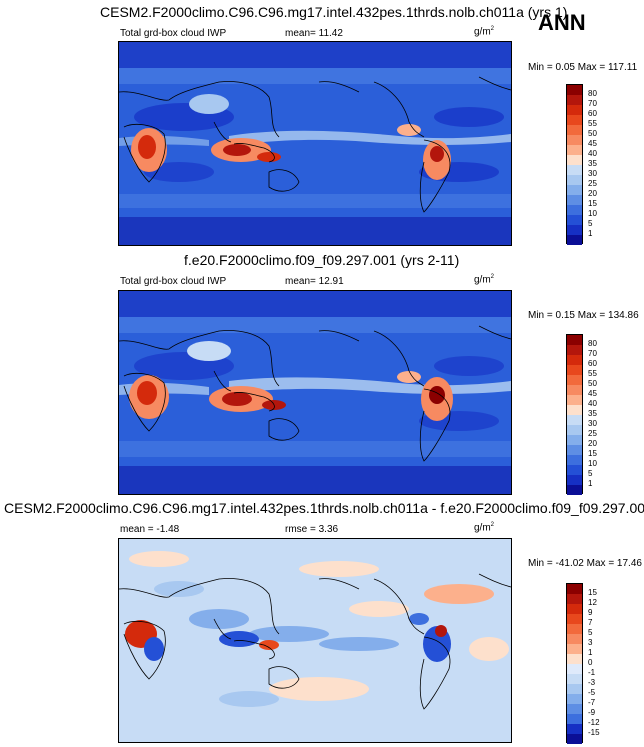 The image size is (644, 747). I want to click on panel1-colorbar-tick-label: 80, so click(592, 93).